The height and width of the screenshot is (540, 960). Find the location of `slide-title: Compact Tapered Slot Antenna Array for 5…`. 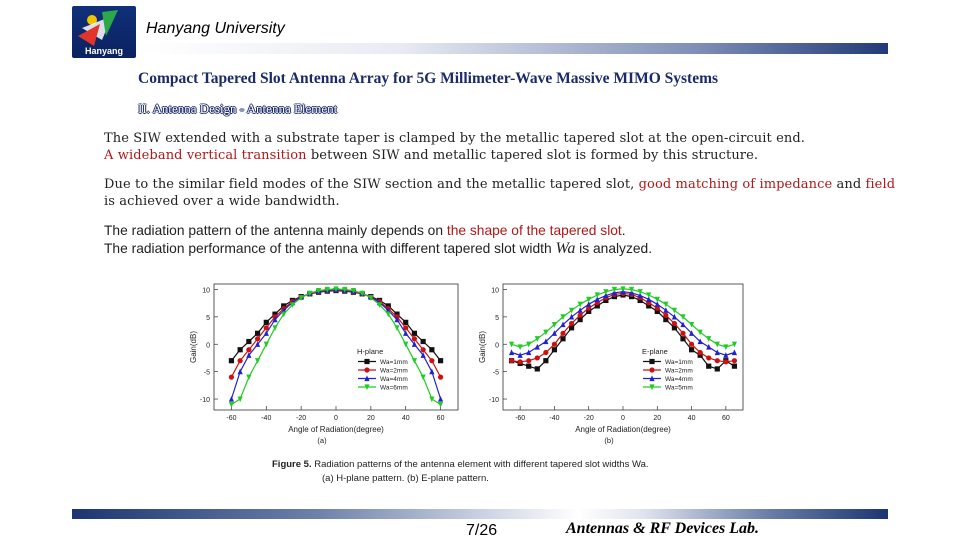

slide-title: Compact Tapered Slot Antenna Array for 5… is located at coordinates (428, 78).